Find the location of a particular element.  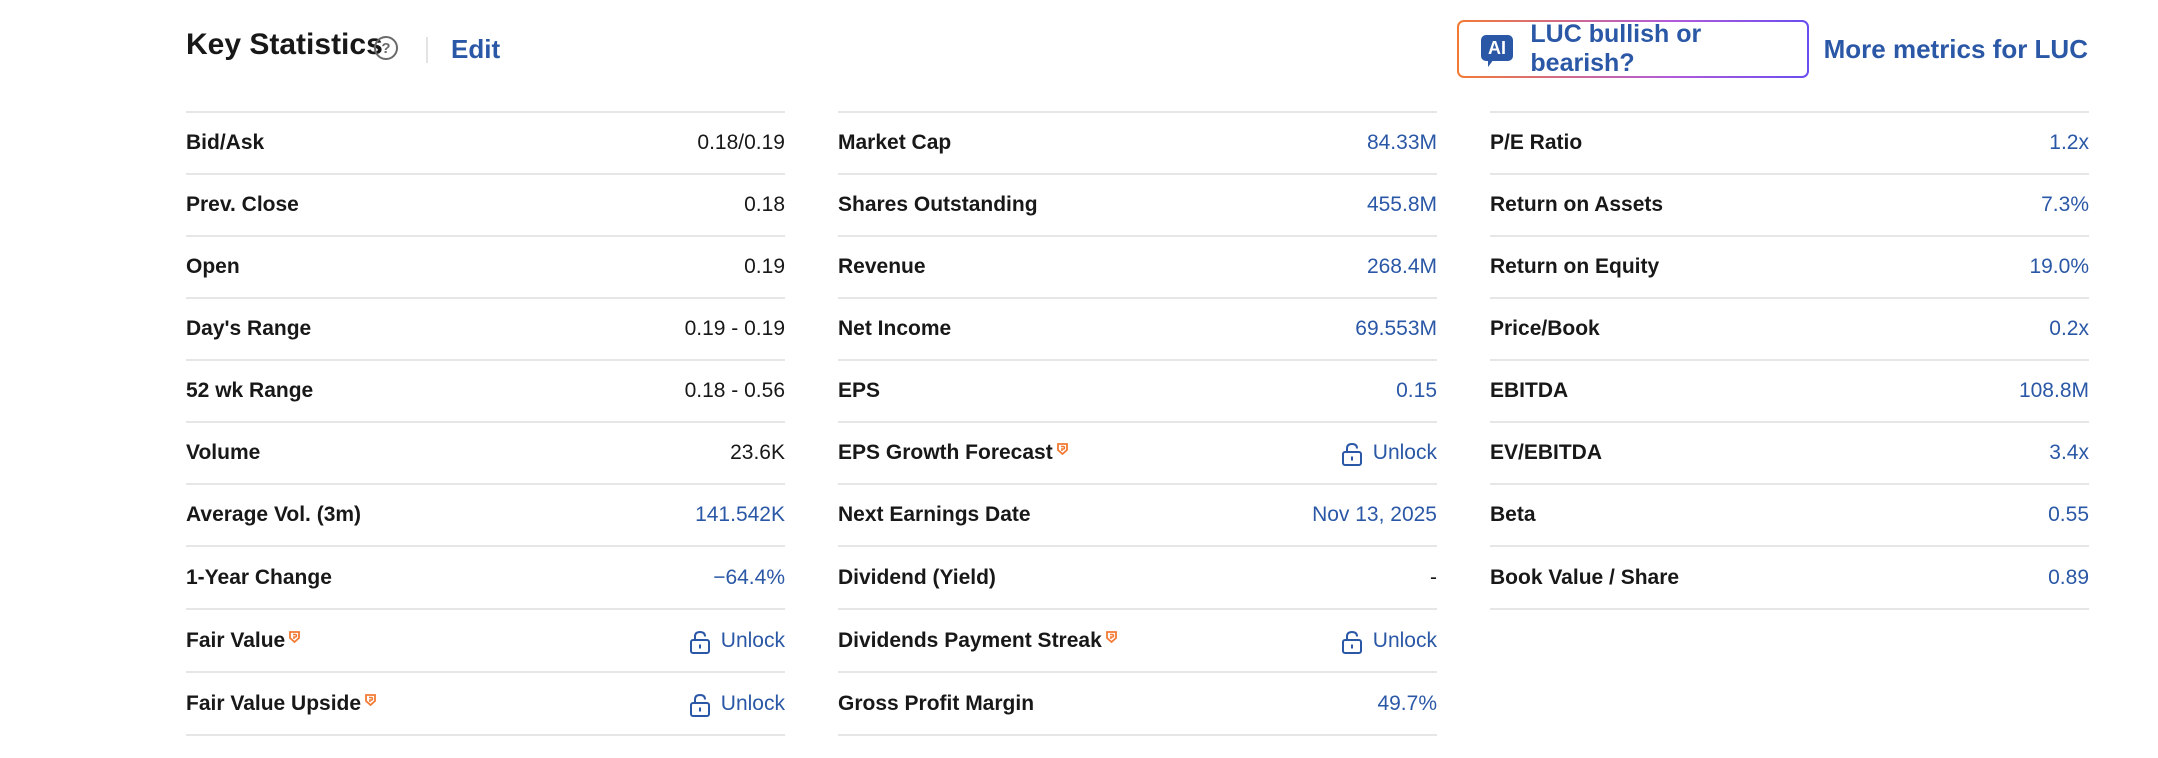

stat-label: Price/Book is located at coordinates (1545, 329).